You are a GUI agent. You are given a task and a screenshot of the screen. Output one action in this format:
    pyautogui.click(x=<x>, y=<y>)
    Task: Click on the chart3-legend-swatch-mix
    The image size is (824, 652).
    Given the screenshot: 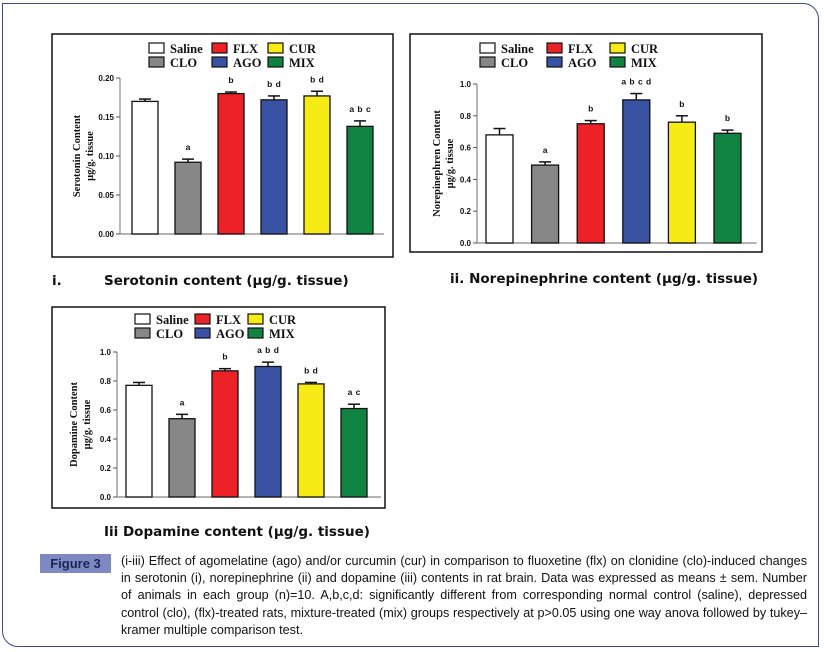 What is the action you would take?
    pyautogui.click(x=255, y=333)
    